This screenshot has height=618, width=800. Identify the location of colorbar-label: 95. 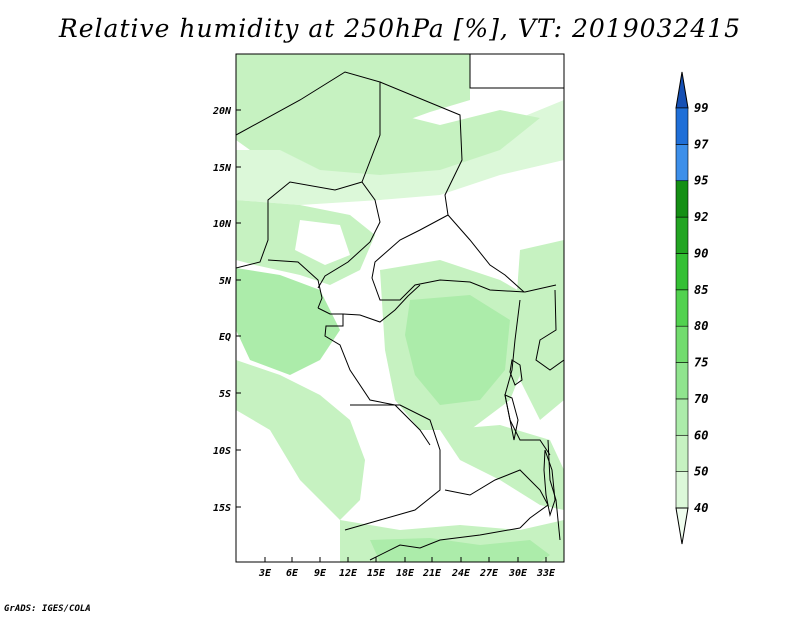
(701, 181).